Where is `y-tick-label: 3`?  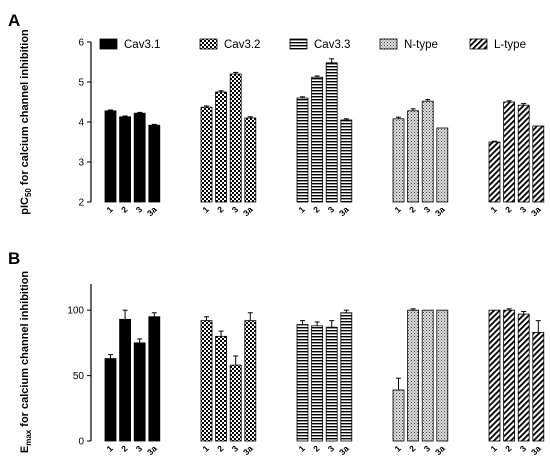
y-tick-label: 3 is located at coordinates (81, 163).